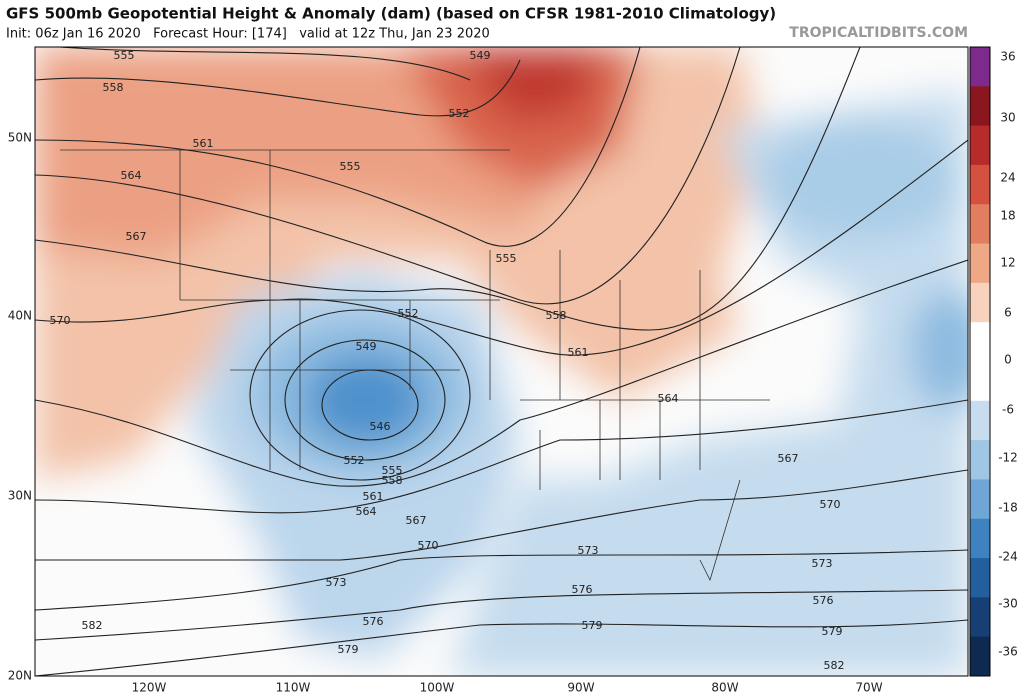  I want to click on colorbar-label: 36, so click(1007, 57).